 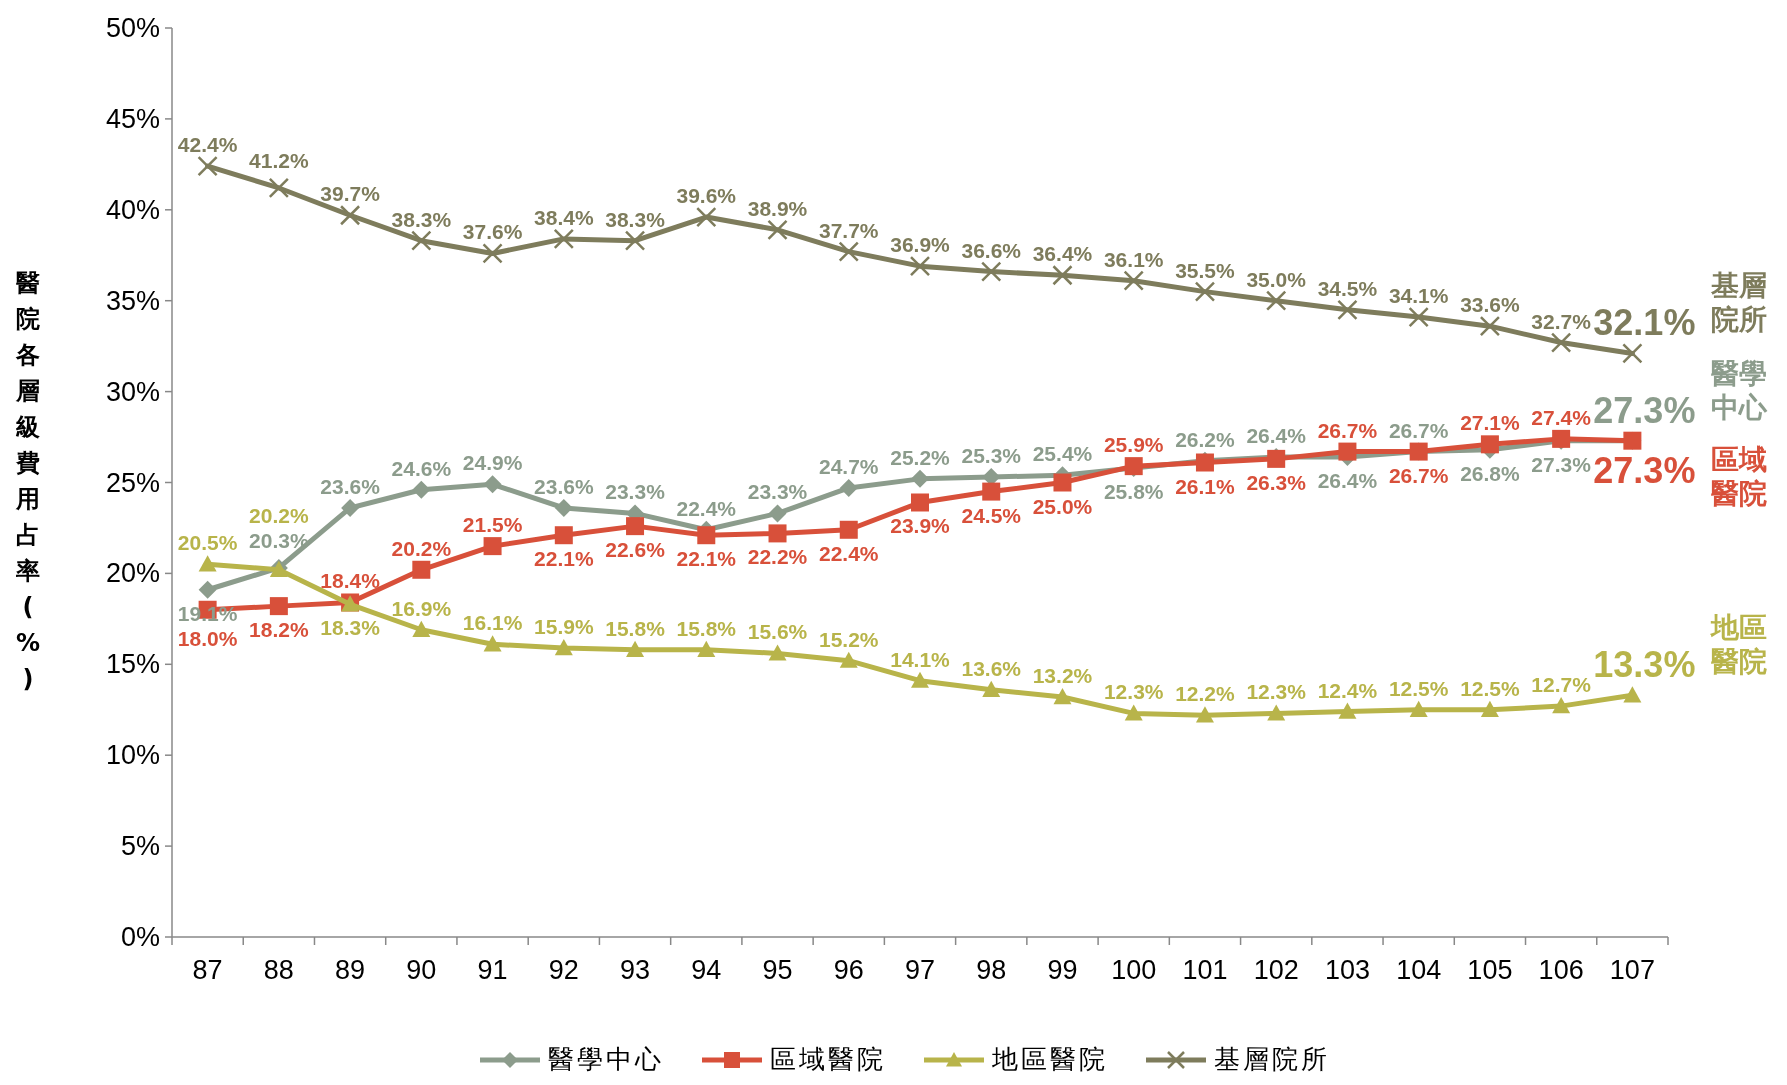 I want to click on x-tick-label: 87, so click(x=207, y=970).